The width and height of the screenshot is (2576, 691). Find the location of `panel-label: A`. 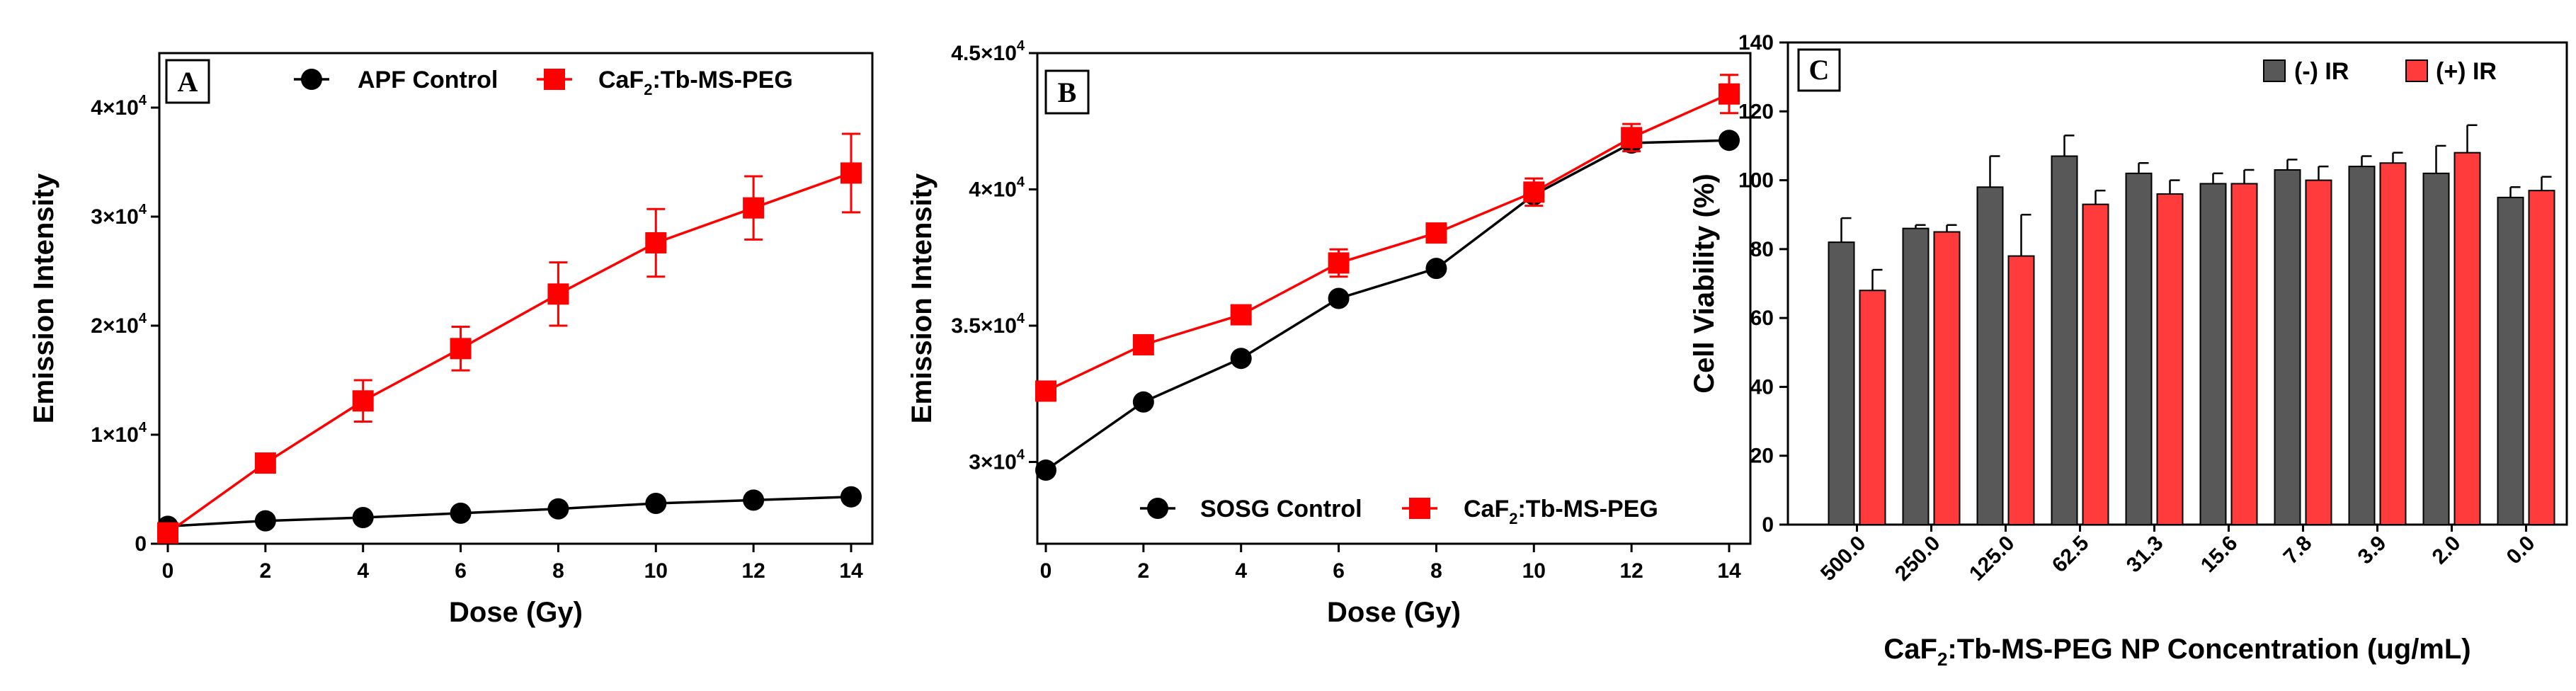

panel-label: A is located at coordinates (188, 82).